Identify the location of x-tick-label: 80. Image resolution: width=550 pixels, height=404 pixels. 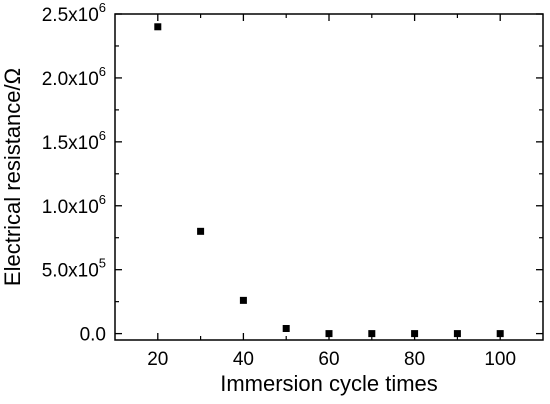
(414, 359).